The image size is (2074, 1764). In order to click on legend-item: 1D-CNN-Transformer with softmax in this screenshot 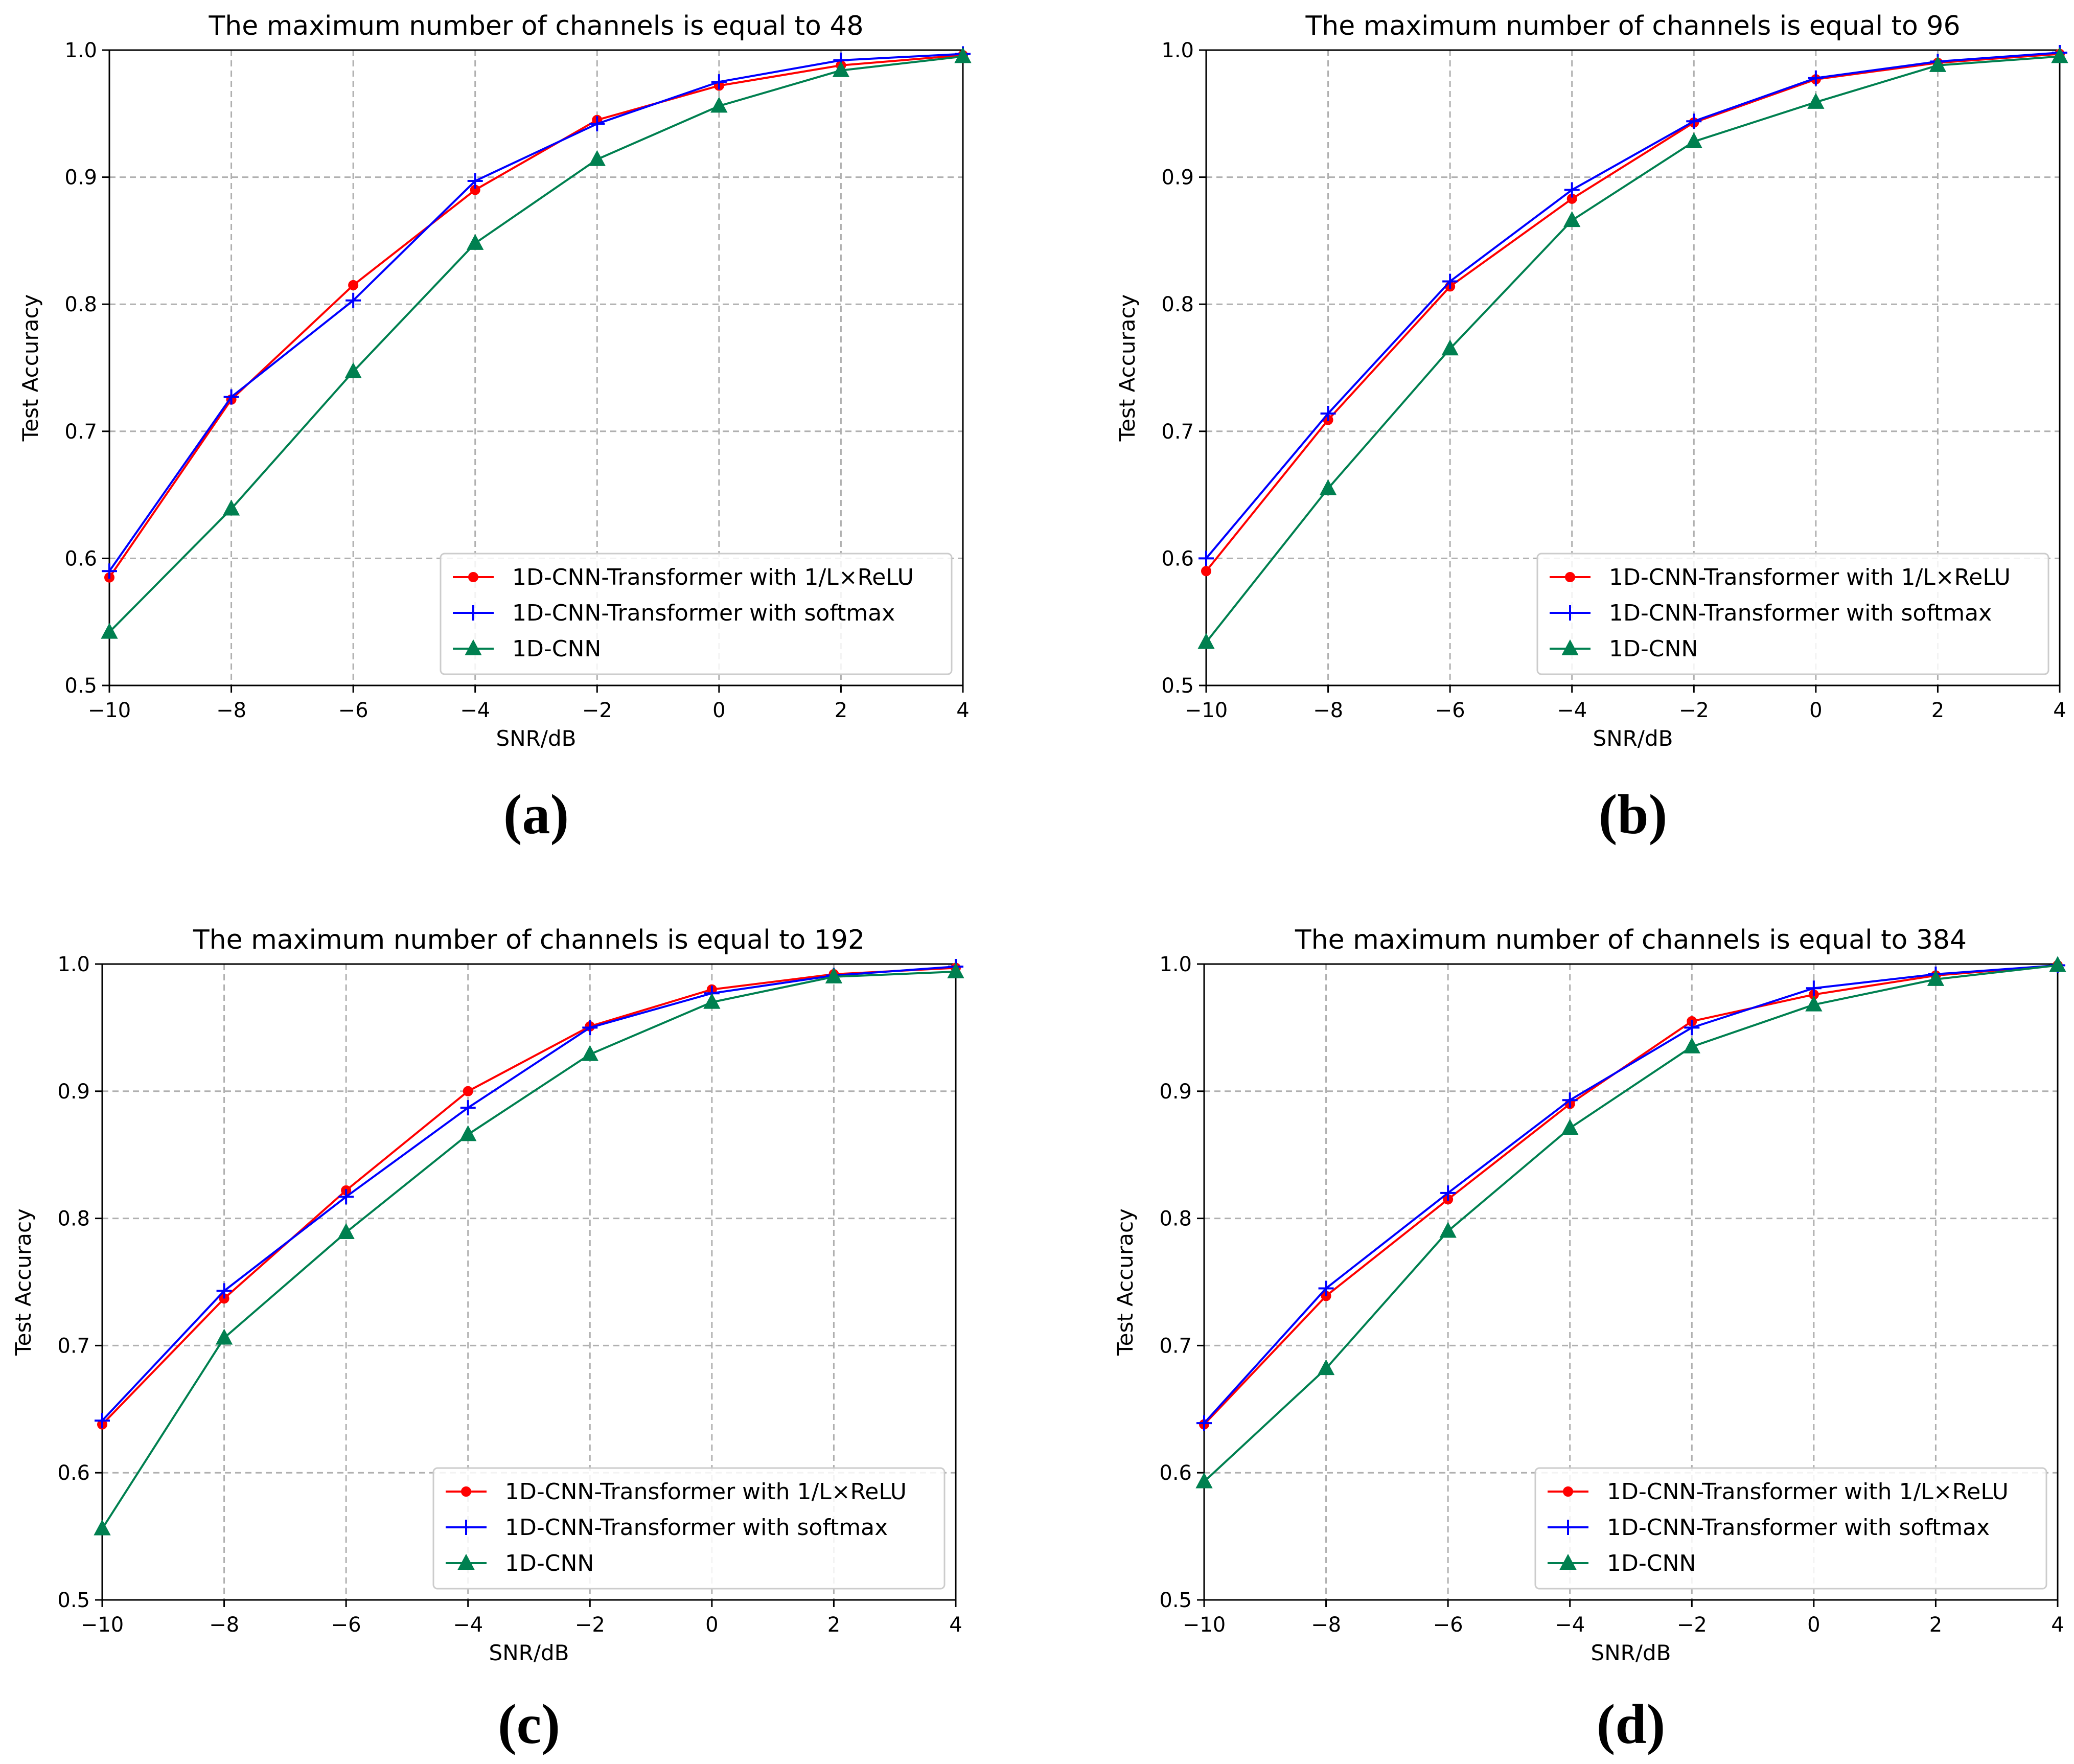, I will do `click(1771, 613)`.